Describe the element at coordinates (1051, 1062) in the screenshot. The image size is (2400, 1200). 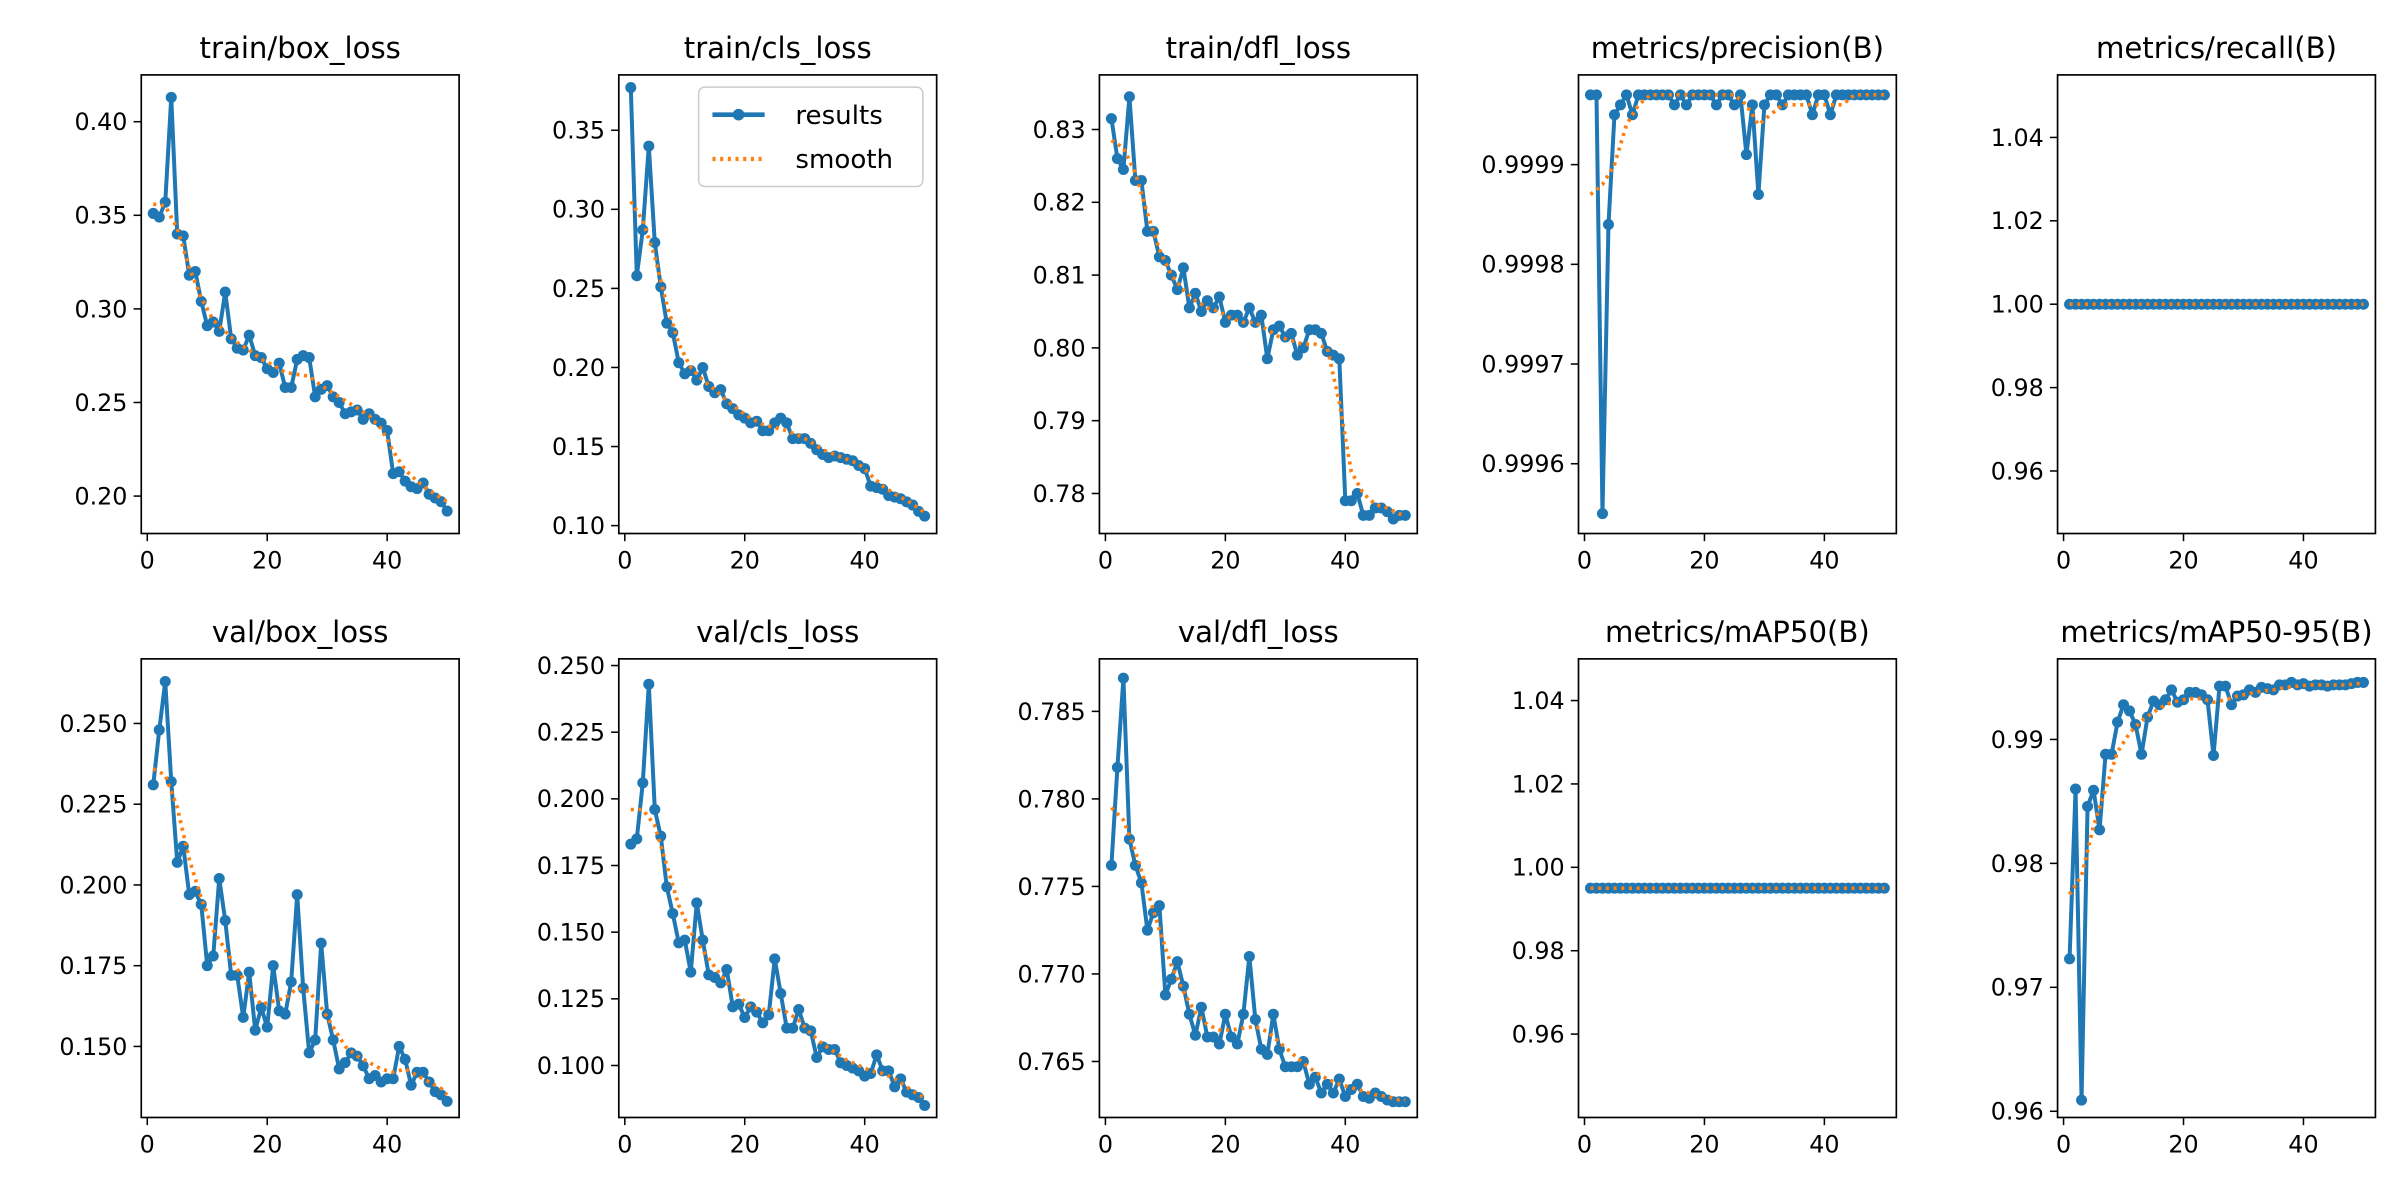
I see `y-tick-label: 0.765` at that location.